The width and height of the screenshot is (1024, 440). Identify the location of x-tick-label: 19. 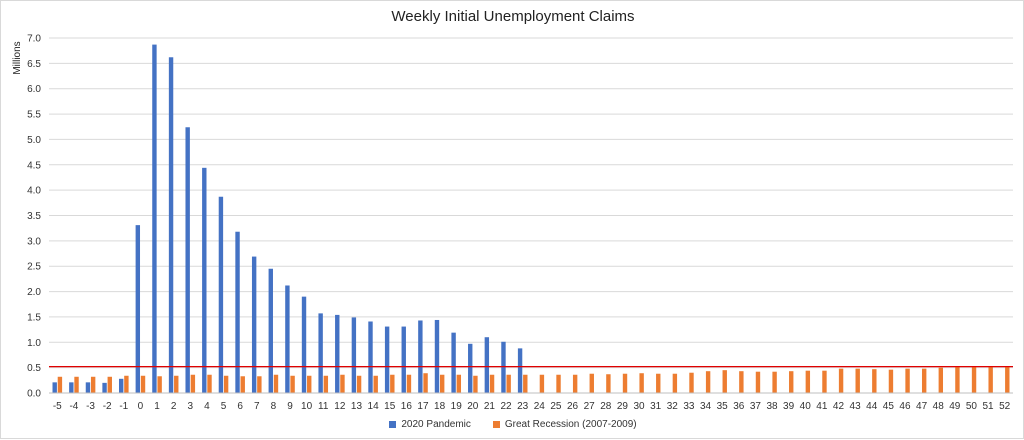
(457, 406).